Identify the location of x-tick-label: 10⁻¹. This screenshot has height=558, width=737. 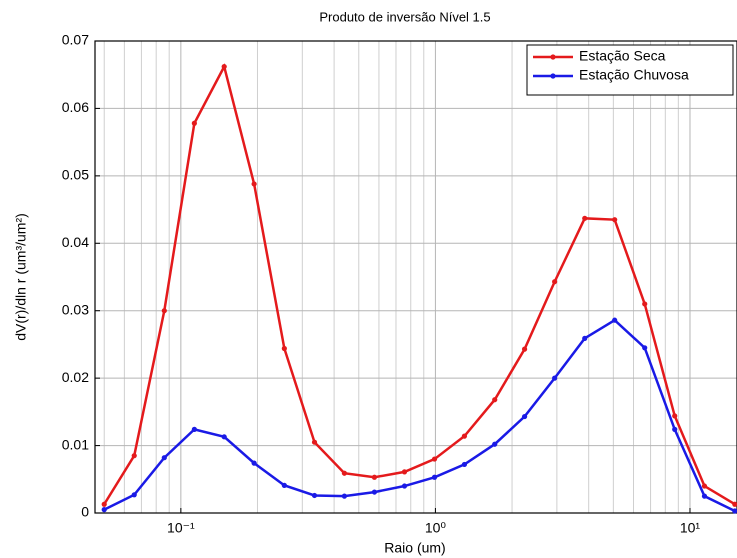
(181, 528).